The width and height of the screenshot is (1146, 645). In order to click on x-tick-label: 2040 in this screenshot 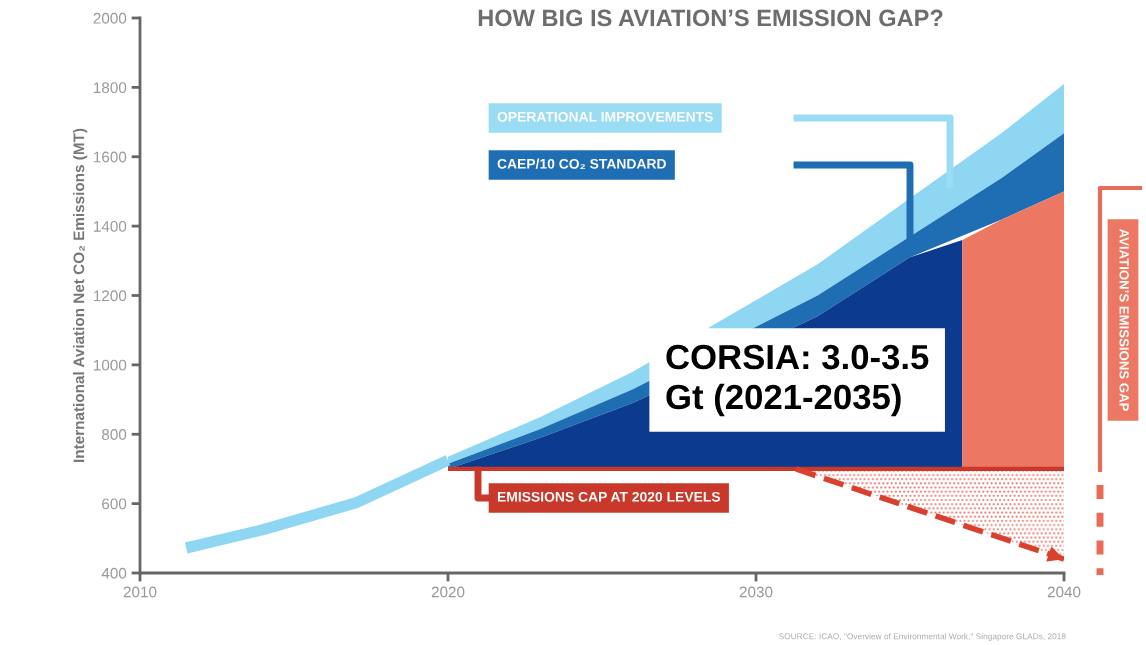, I will do `click(1064, 592)`.